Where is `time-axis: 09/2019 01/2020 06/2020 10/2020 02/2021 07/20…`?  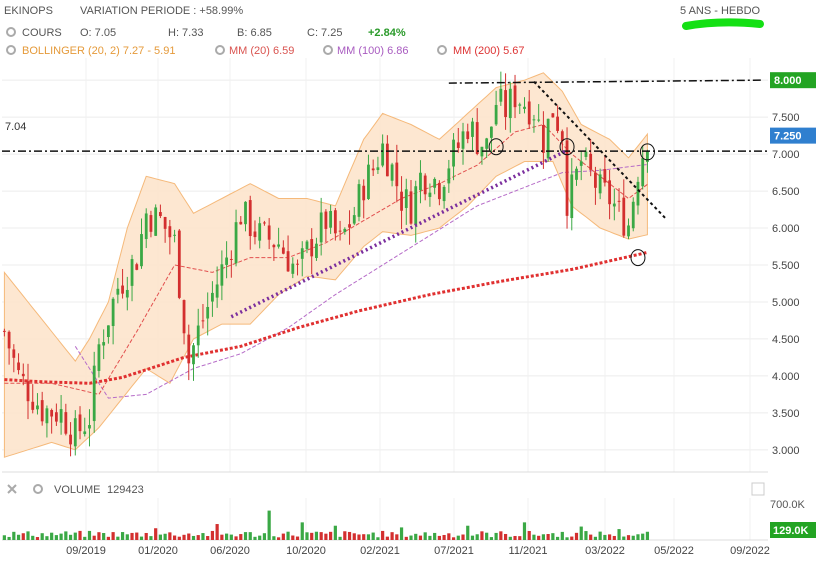
time-axis: 09/2019 01/2020 06/2020 10/2020 02/2021 07/20… is located at coordinates (418, 551).